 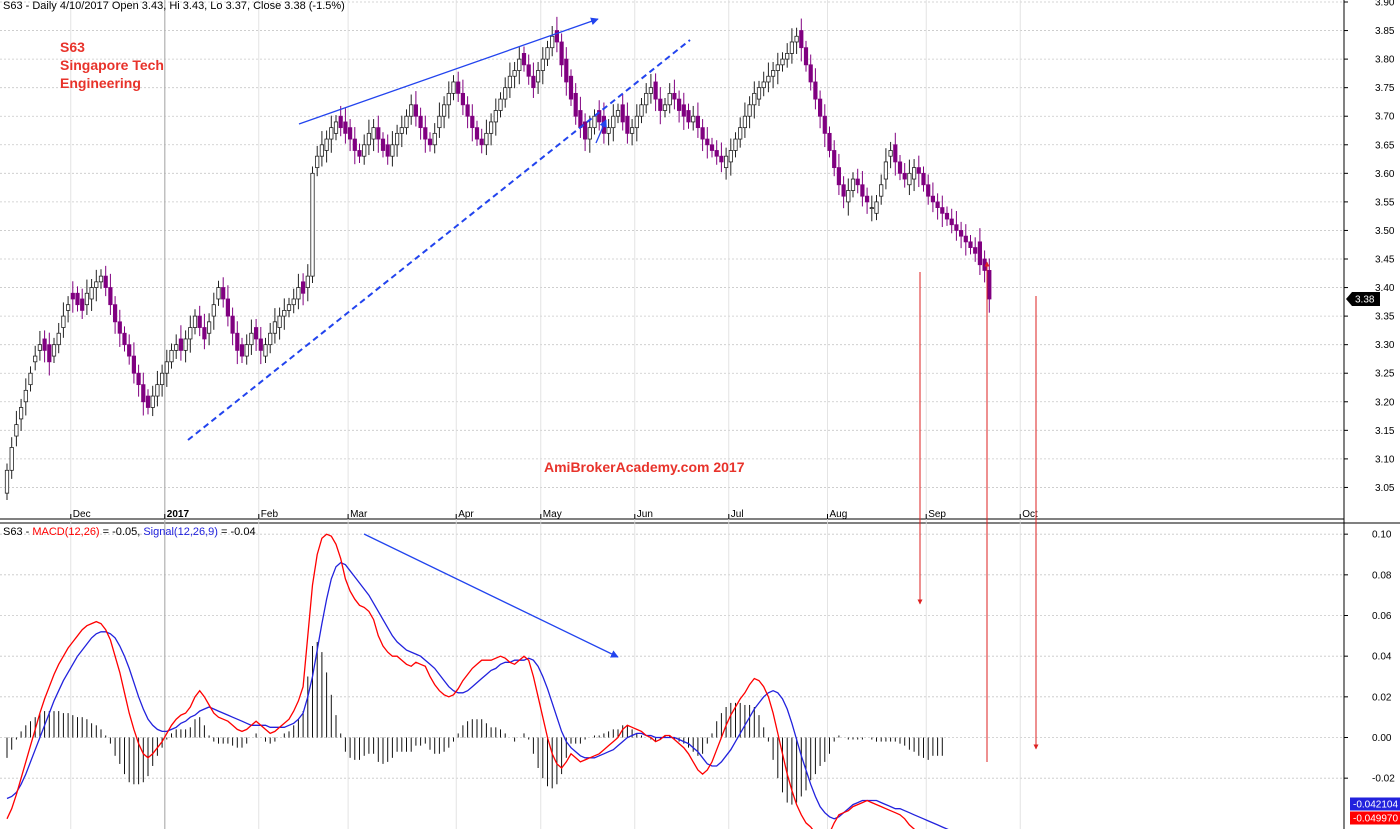 I want to click on month-label: Jul, so click(x=737, y=514).